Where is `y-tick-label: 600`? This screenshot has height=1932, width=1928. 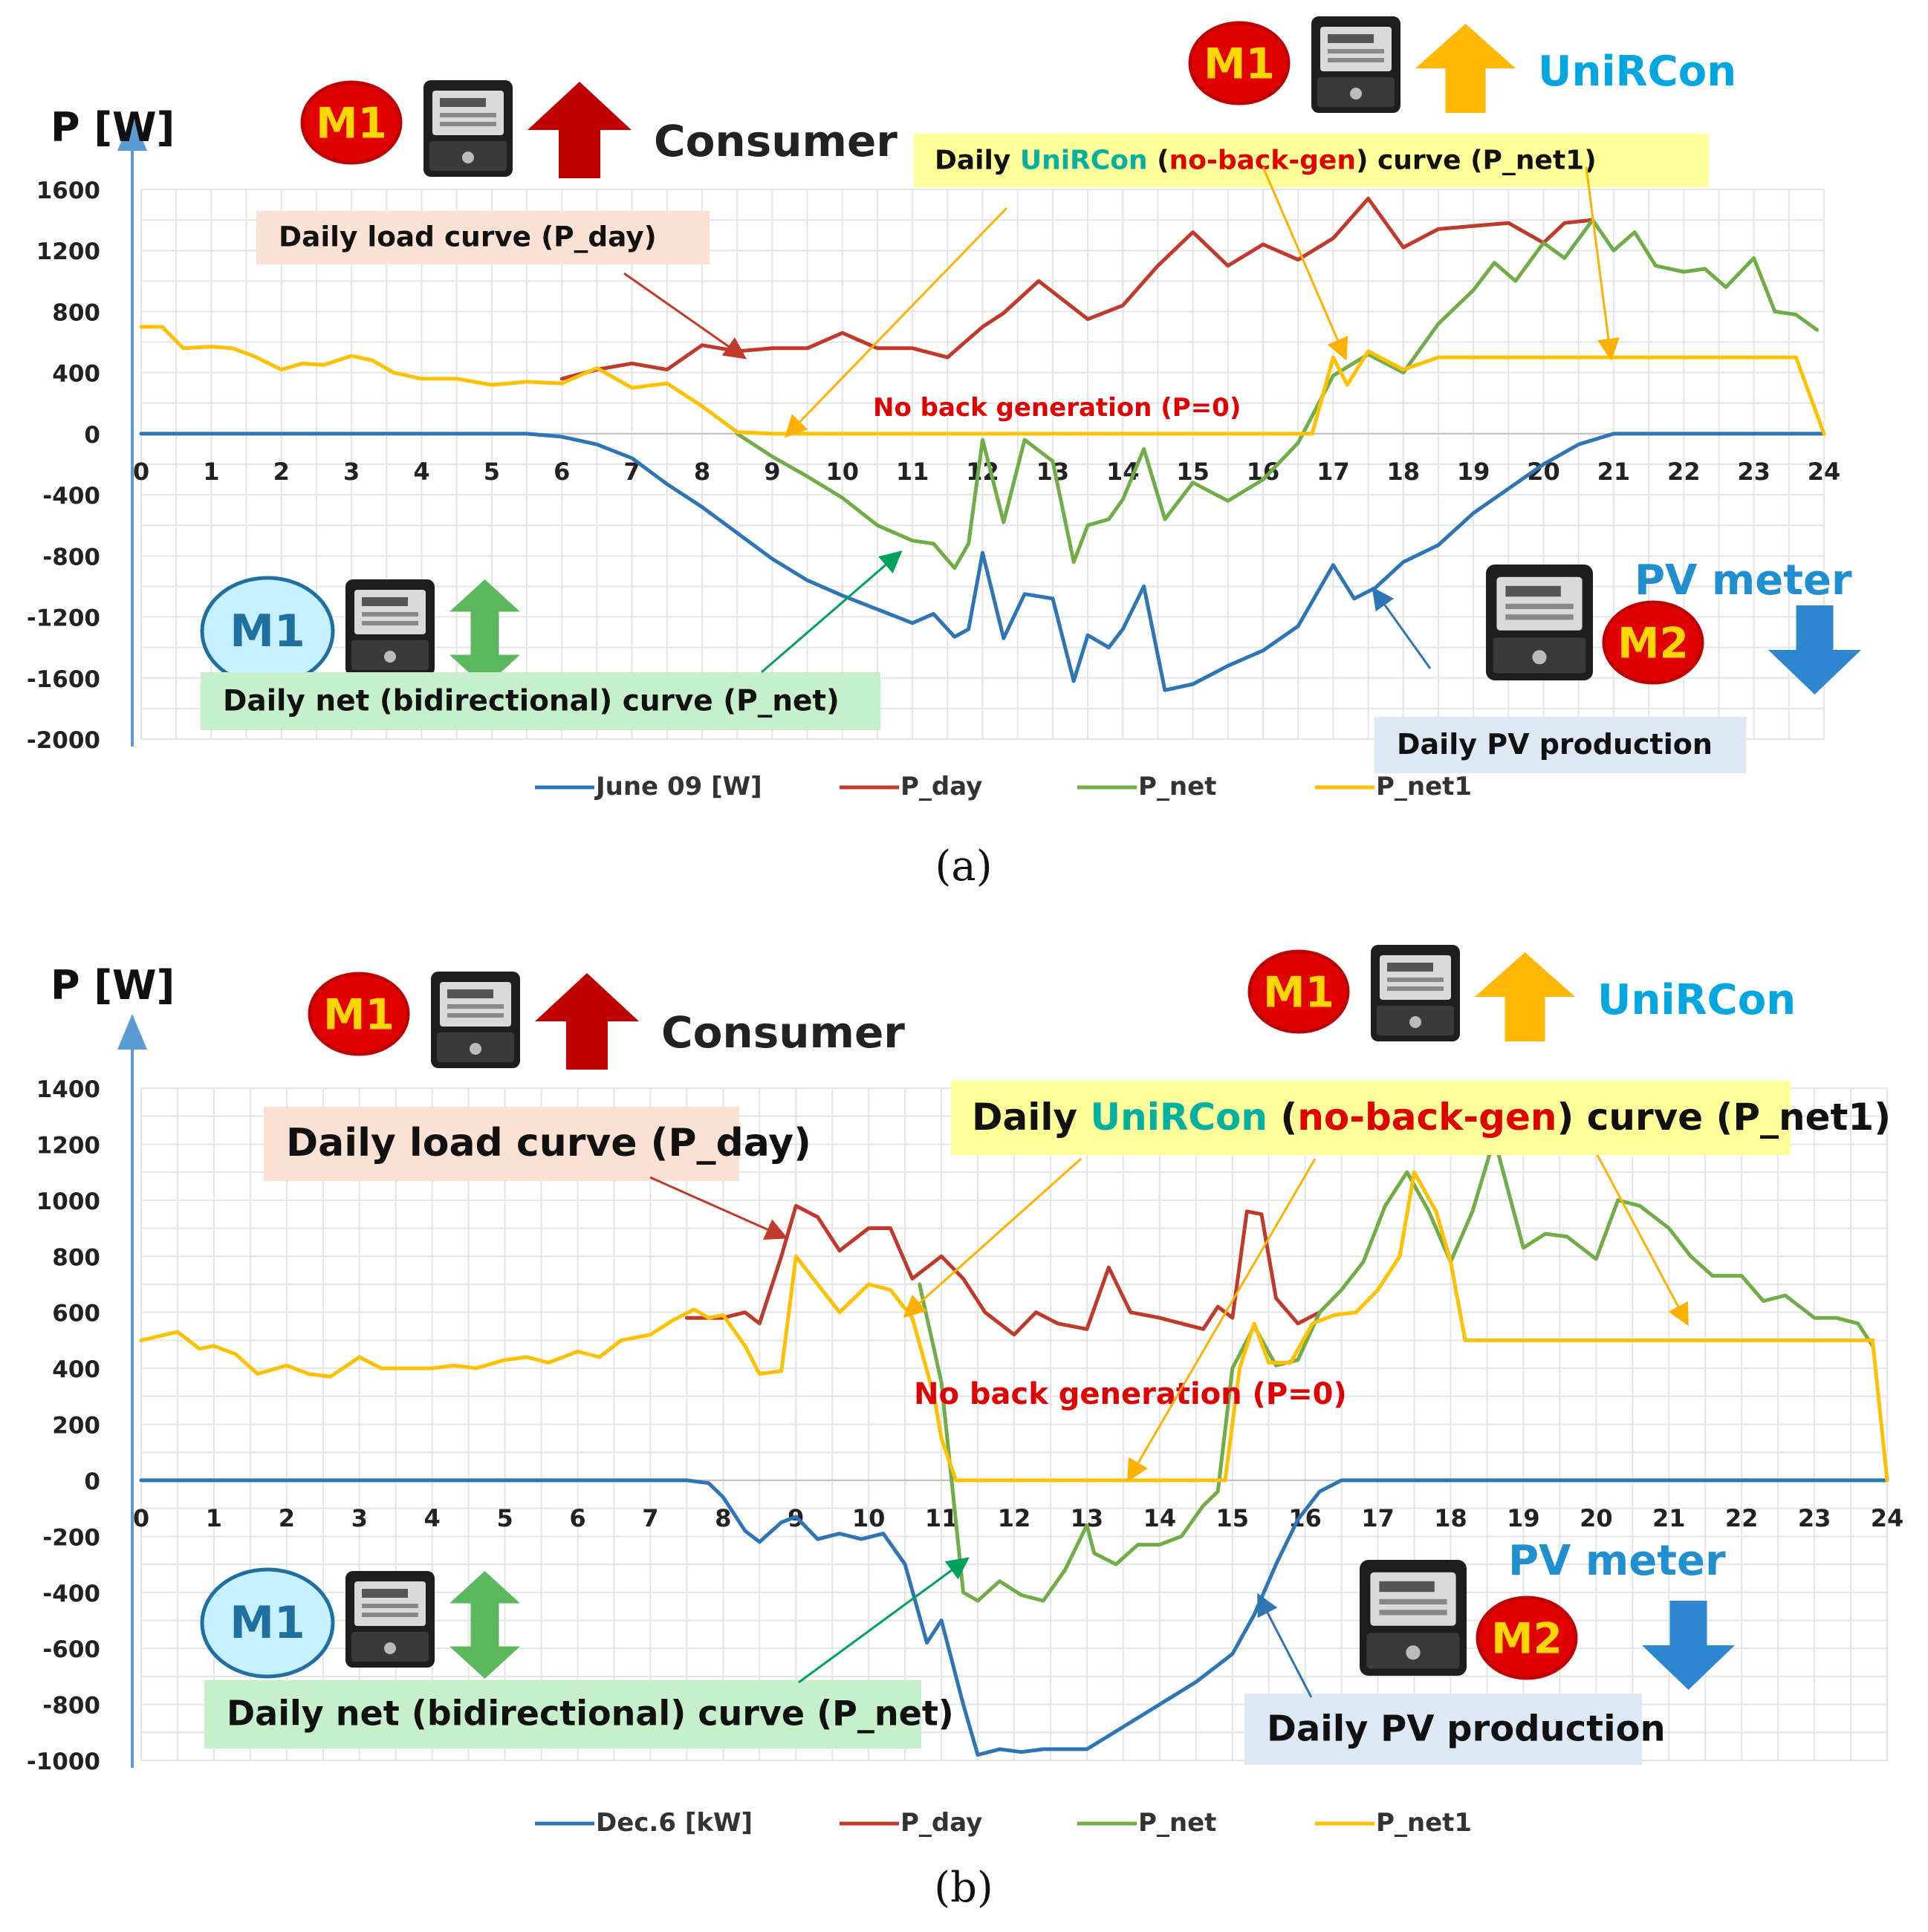 y-tick-label: 600 is located at coordinates (76, 1314).